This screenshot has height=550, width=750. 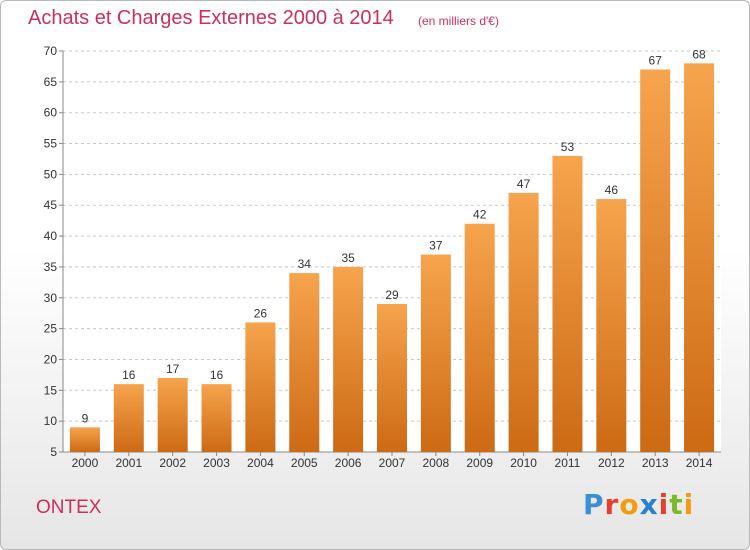 I want to click on data-label-2003: 16, so click(x=217, y=375).